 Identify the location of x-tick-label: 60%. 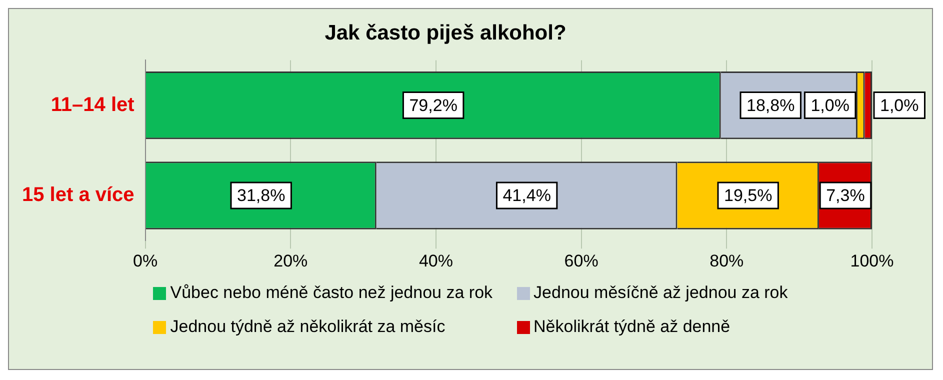
(581, 260).